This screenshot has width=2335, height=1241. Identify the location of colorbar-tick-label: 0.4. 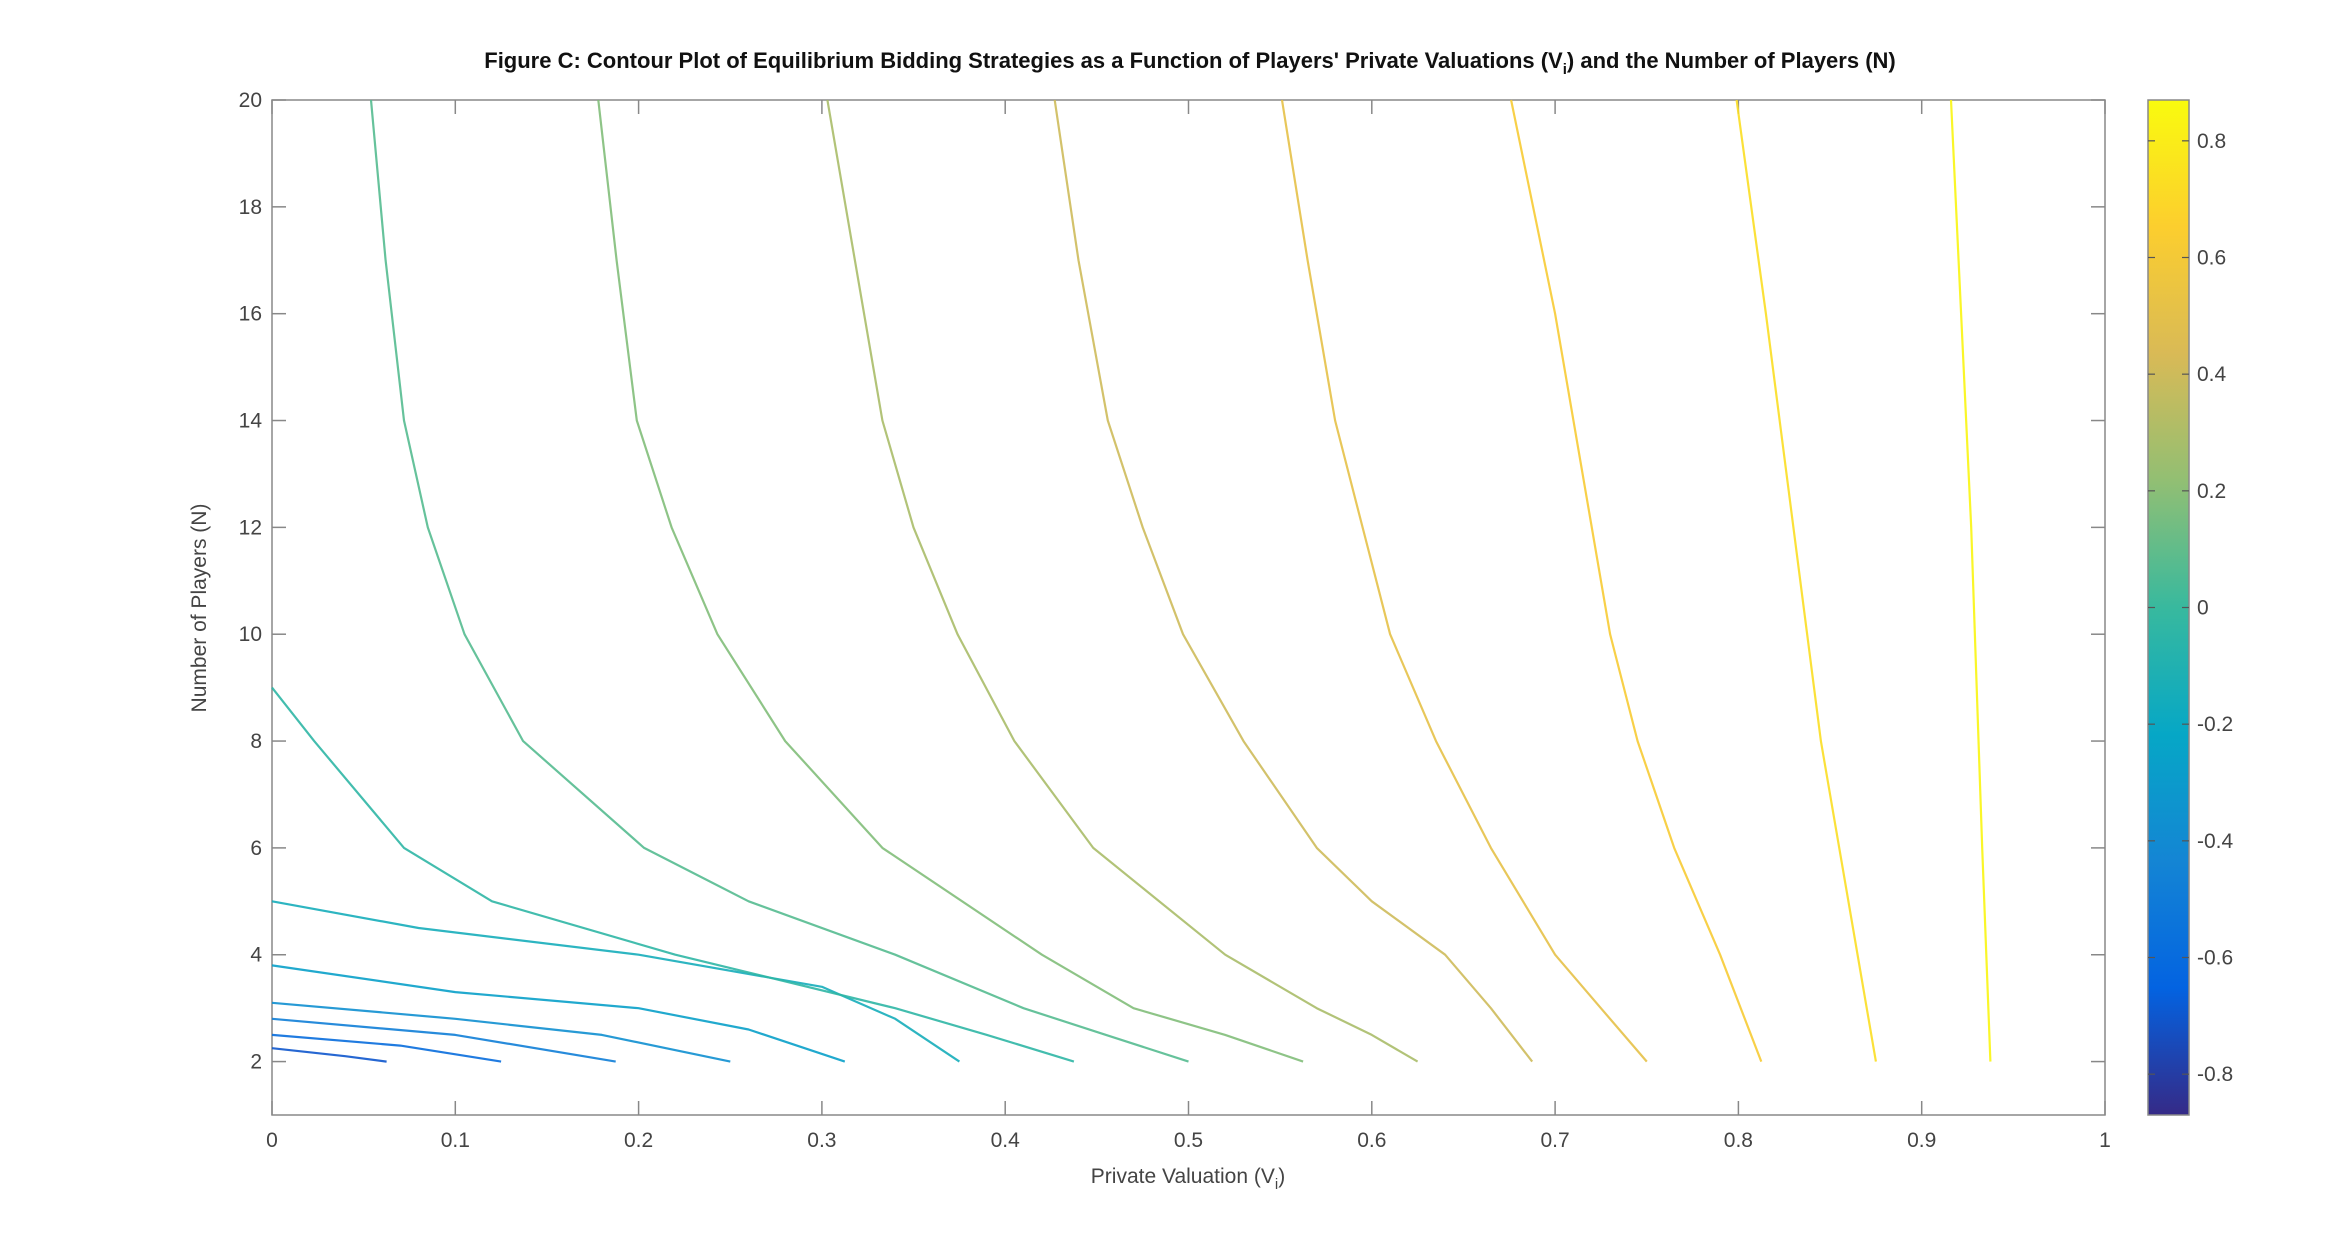
(2212, 374).